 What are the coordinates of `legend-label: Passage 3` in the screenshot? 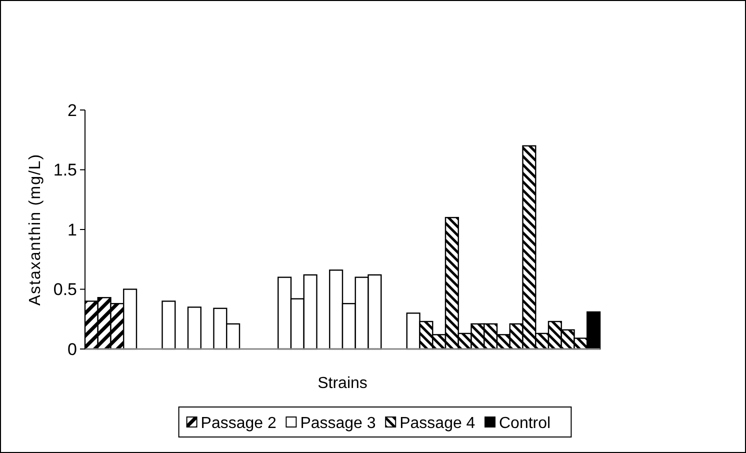 It's located at (338, 423).